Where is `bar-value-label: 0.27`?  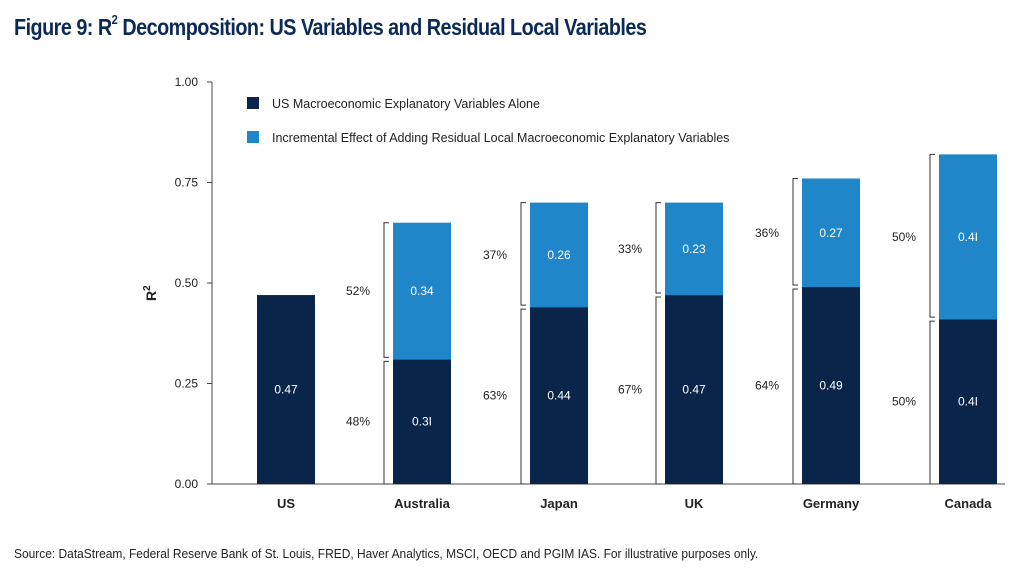 bar-value-label: 0.27 is located at coordinates (831, 233).